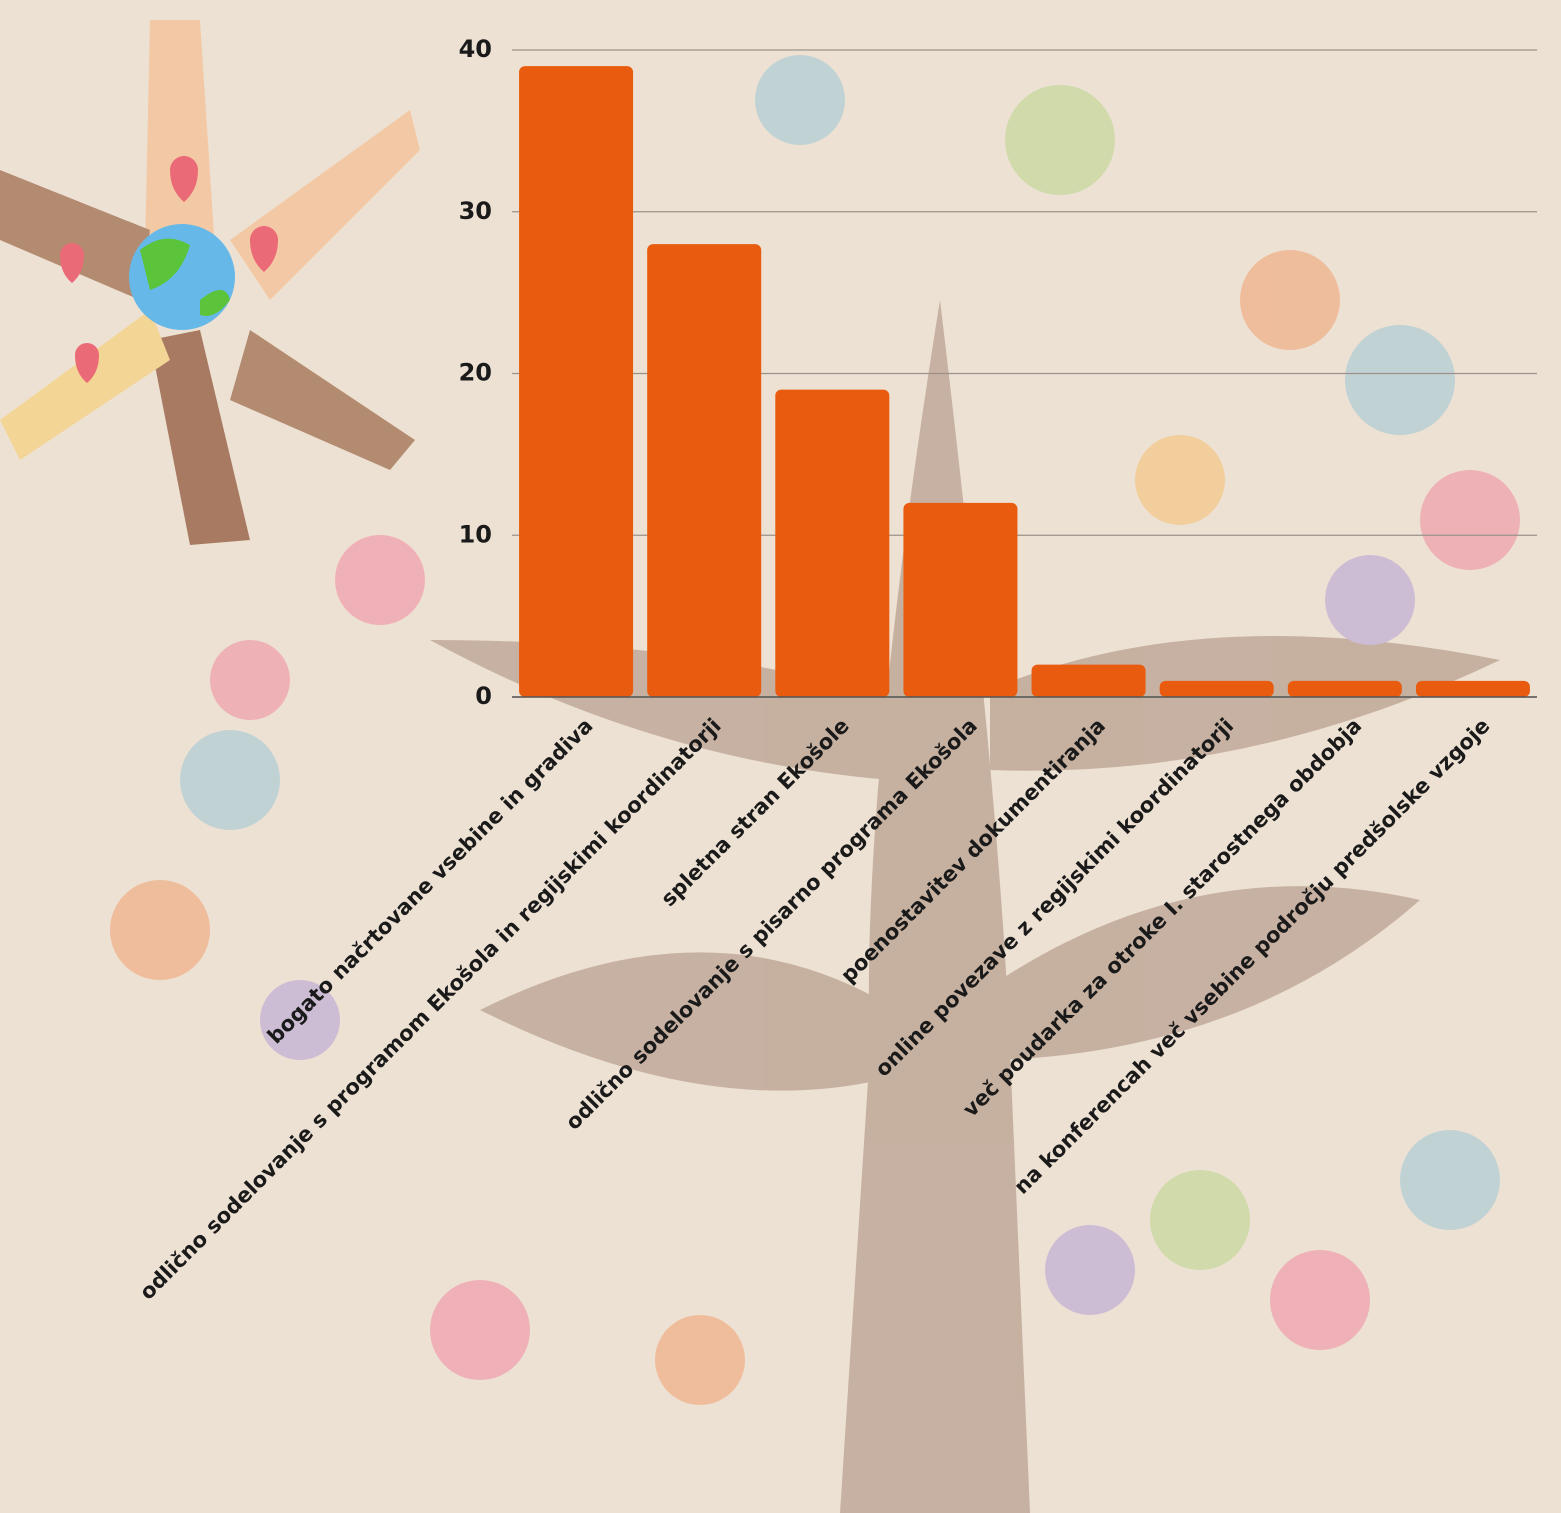  I want to click on y-tick-label: 10, so click(475, 534).